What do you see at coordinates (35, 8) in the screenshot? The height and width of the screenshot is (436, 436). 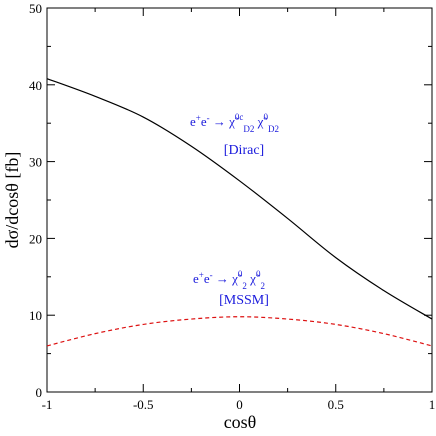 I see `y-tick-label: 50` at bounding box center [35, 8].